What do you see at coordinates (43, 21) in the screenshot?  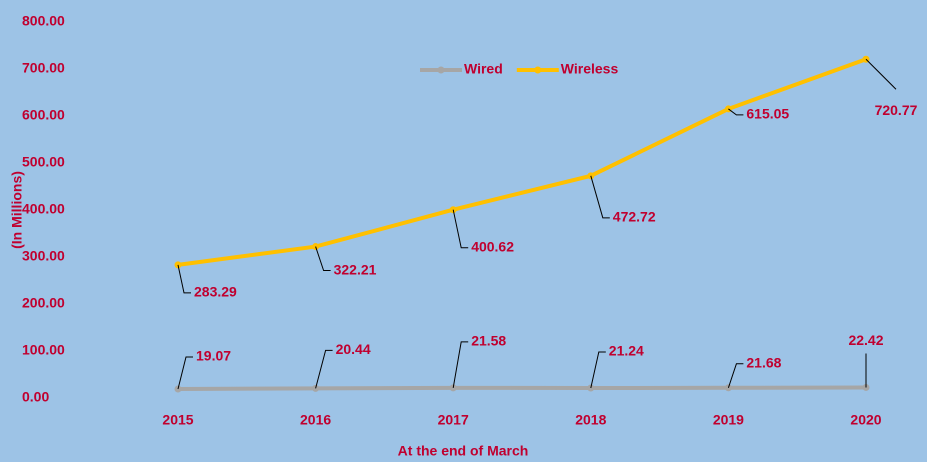 I see `y-tick-label: 800.00` at bounding box center [43, 21].